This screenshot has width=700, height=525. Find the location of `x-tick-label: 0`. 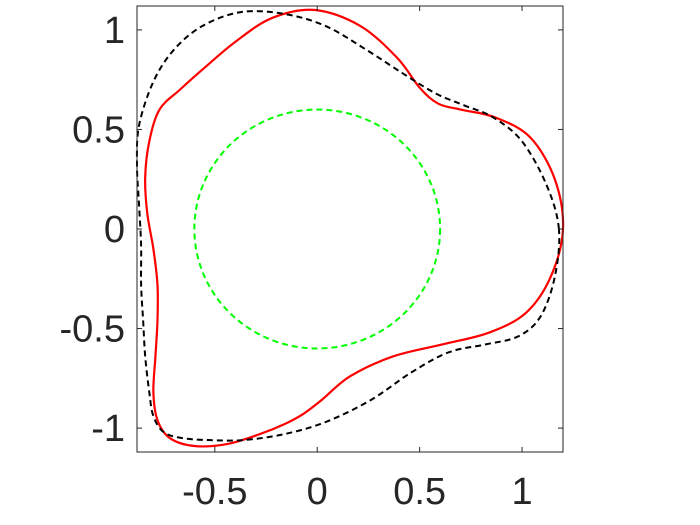

x-tick-label: 0 is located at coordinates (317, 492).